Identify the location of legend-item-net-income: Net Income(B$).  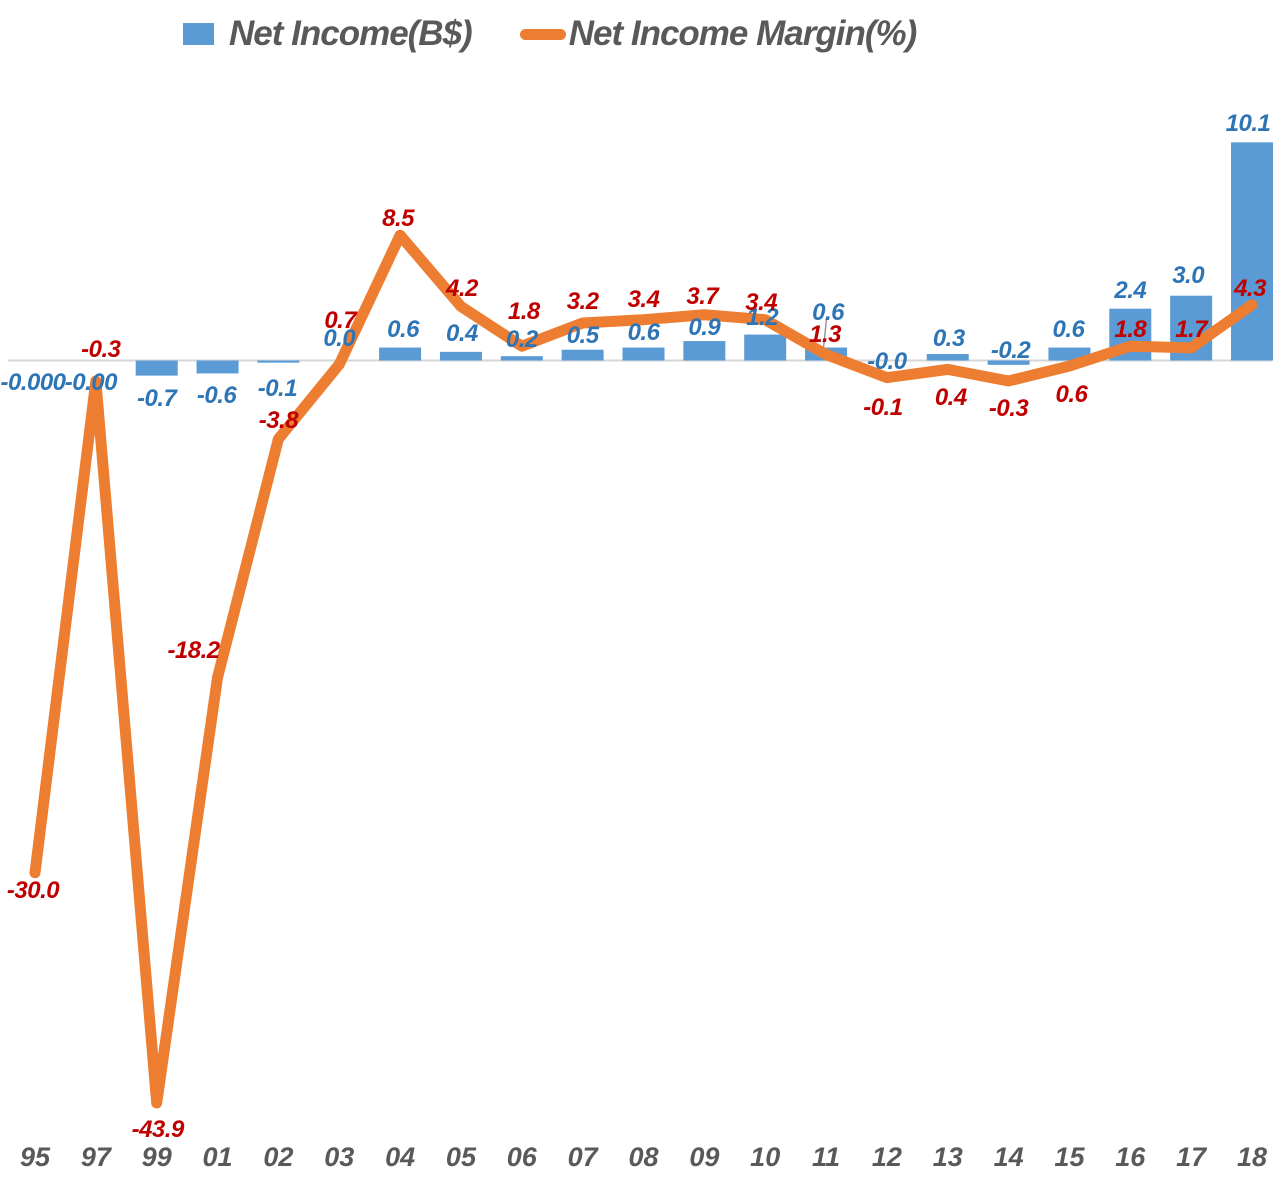
(328, 34).